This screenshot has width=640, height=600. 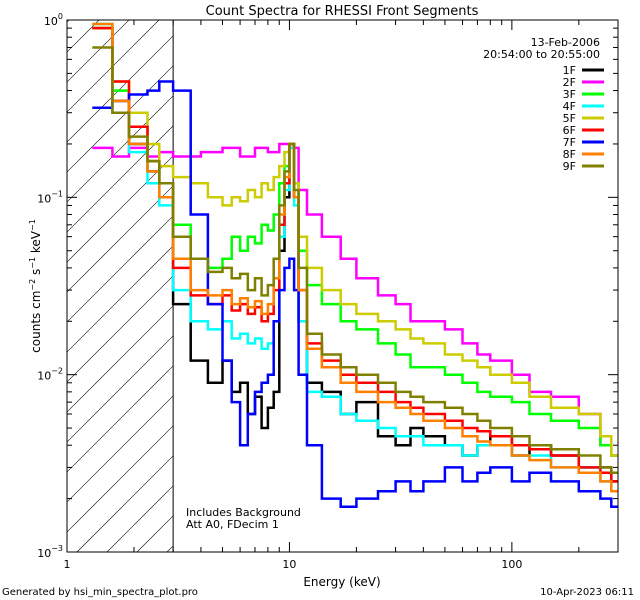 I want to click on hatched-region, so click(x=120, y=286).